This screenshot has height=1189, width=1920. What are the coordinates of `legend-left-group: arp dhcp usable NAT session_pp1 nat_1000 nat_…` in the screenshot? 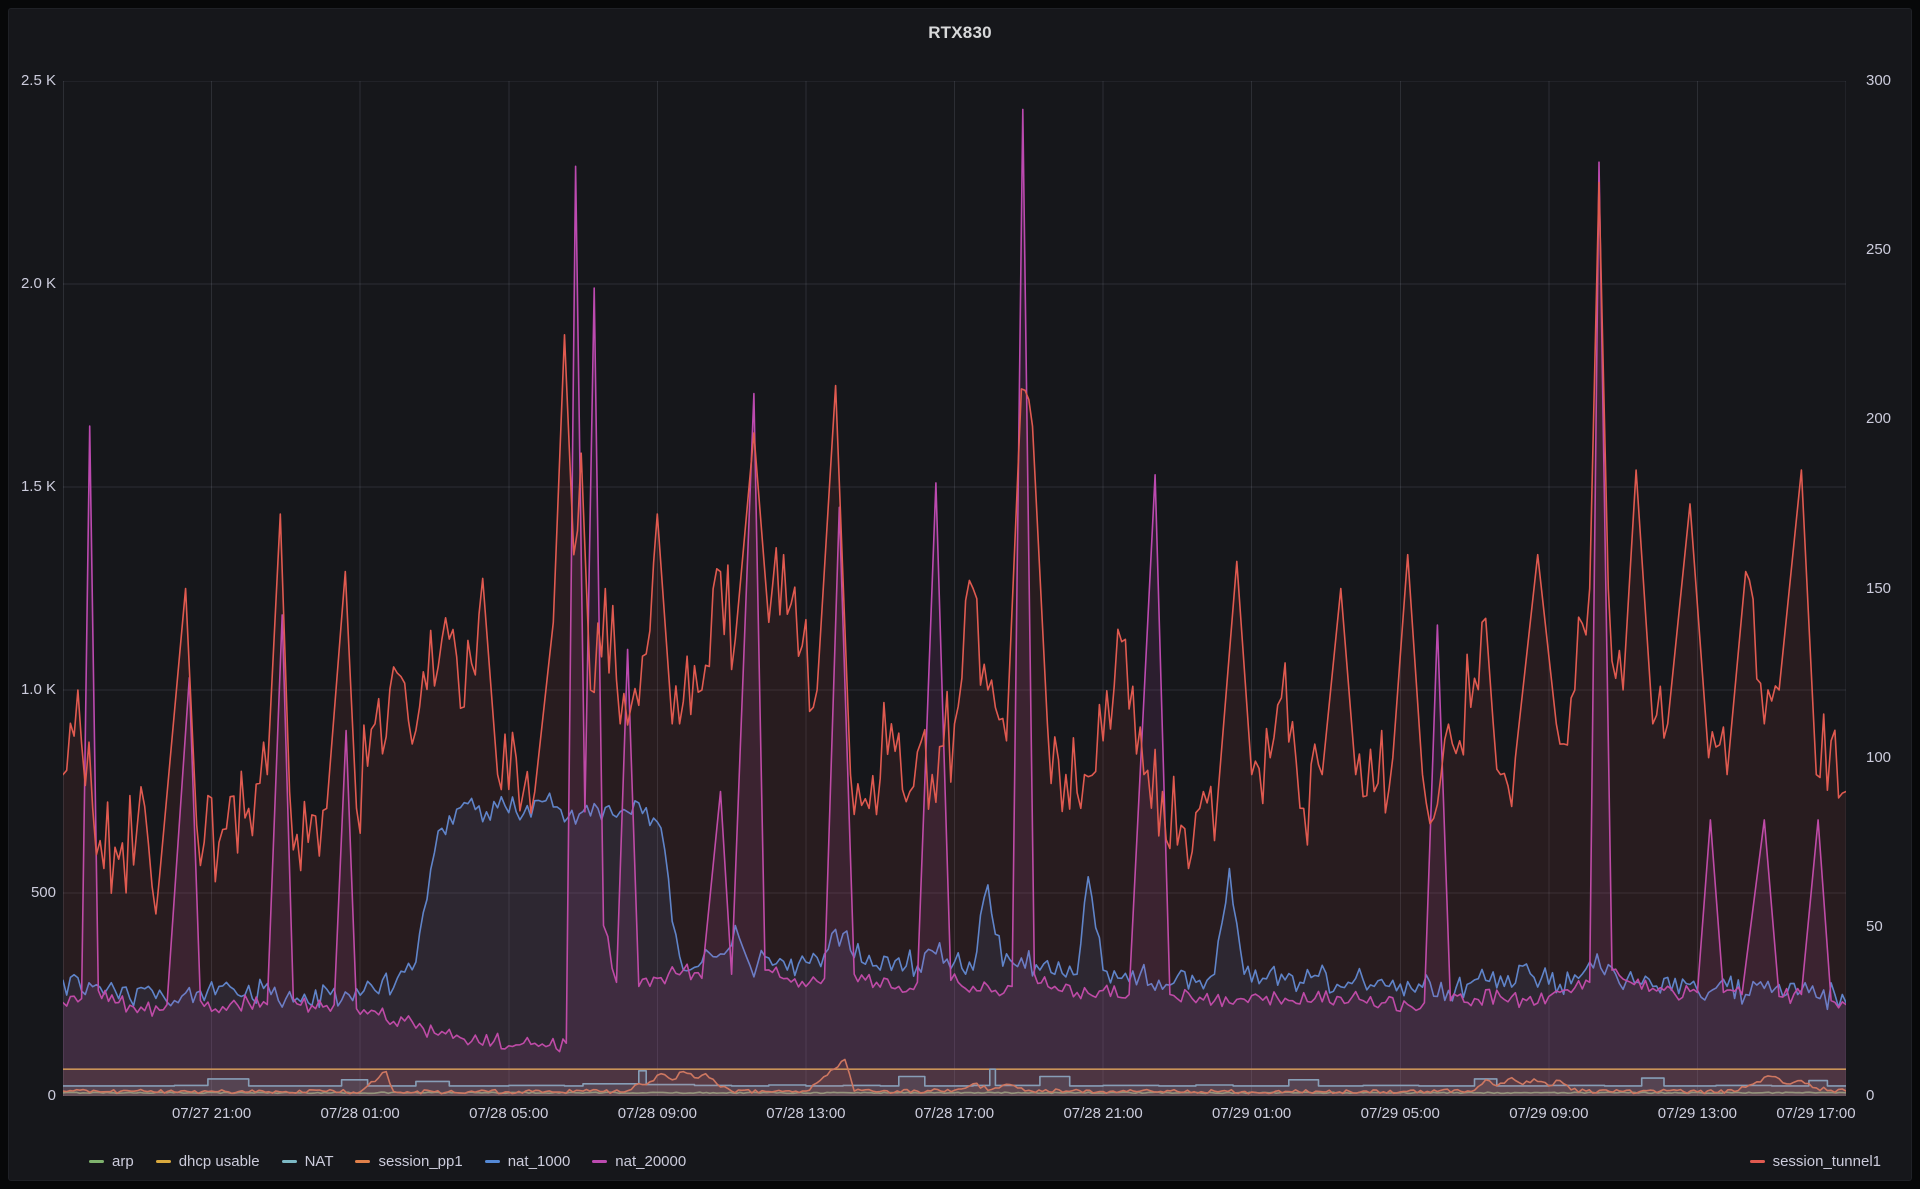 It's located at (919, 1161).